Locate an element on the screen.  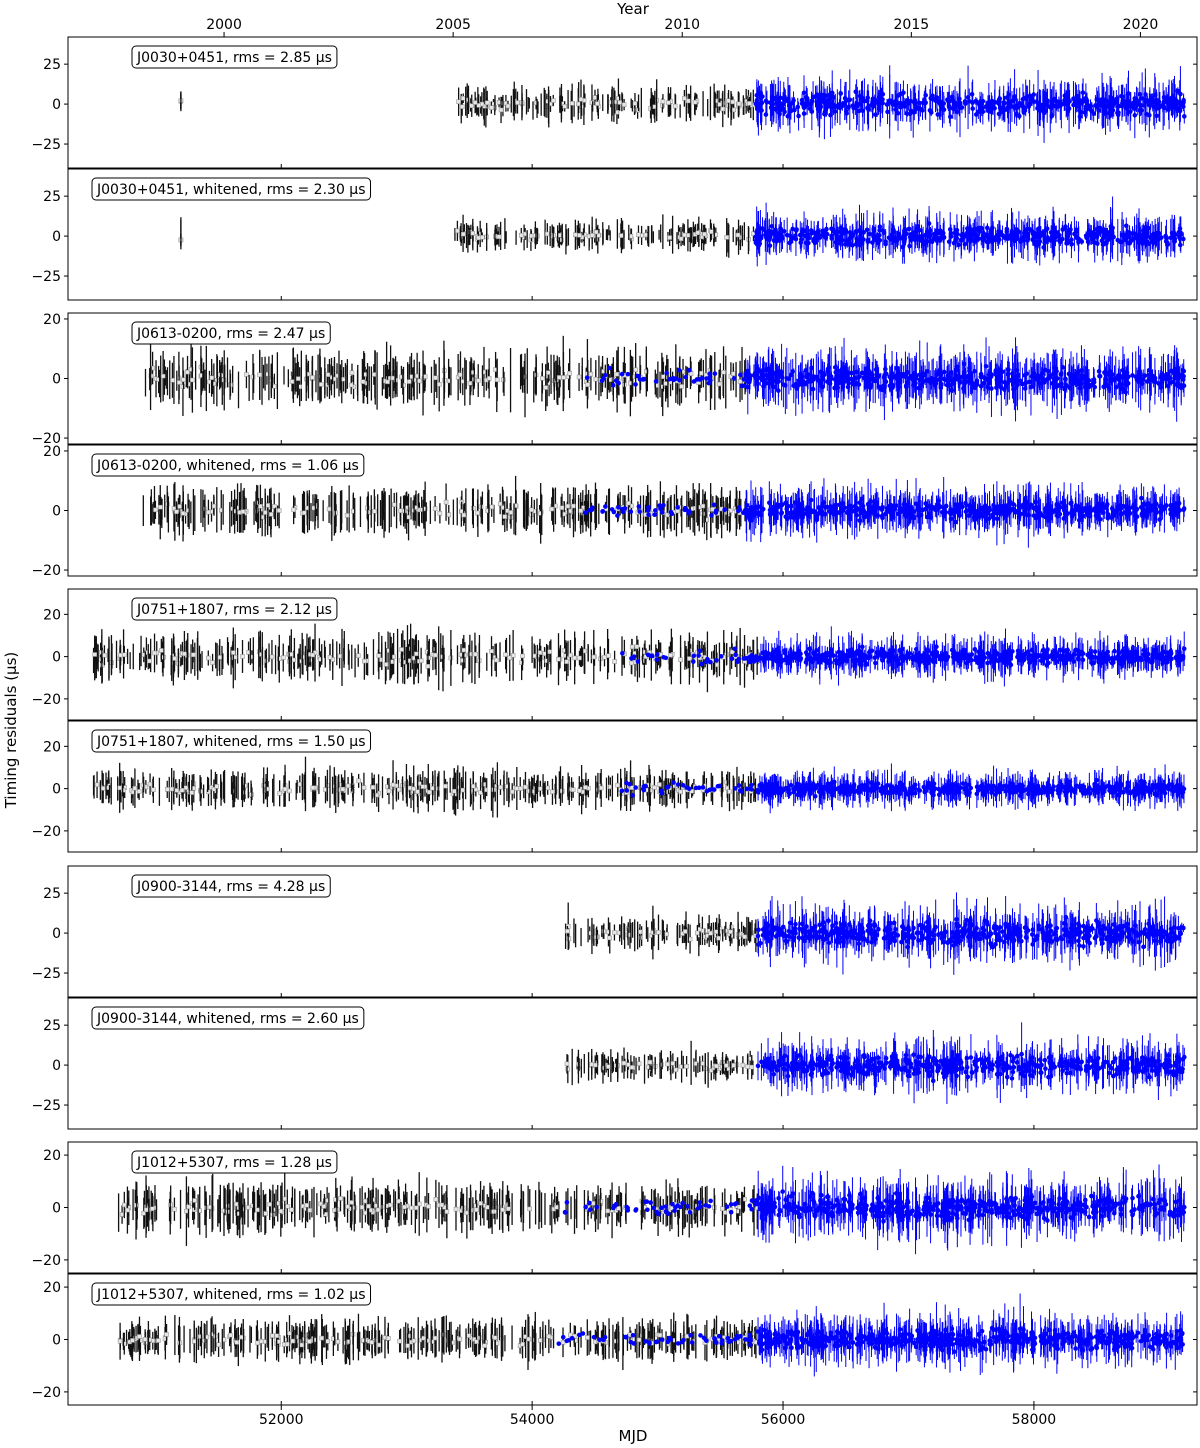
panel-data-points is located at coordinates (682, 104).